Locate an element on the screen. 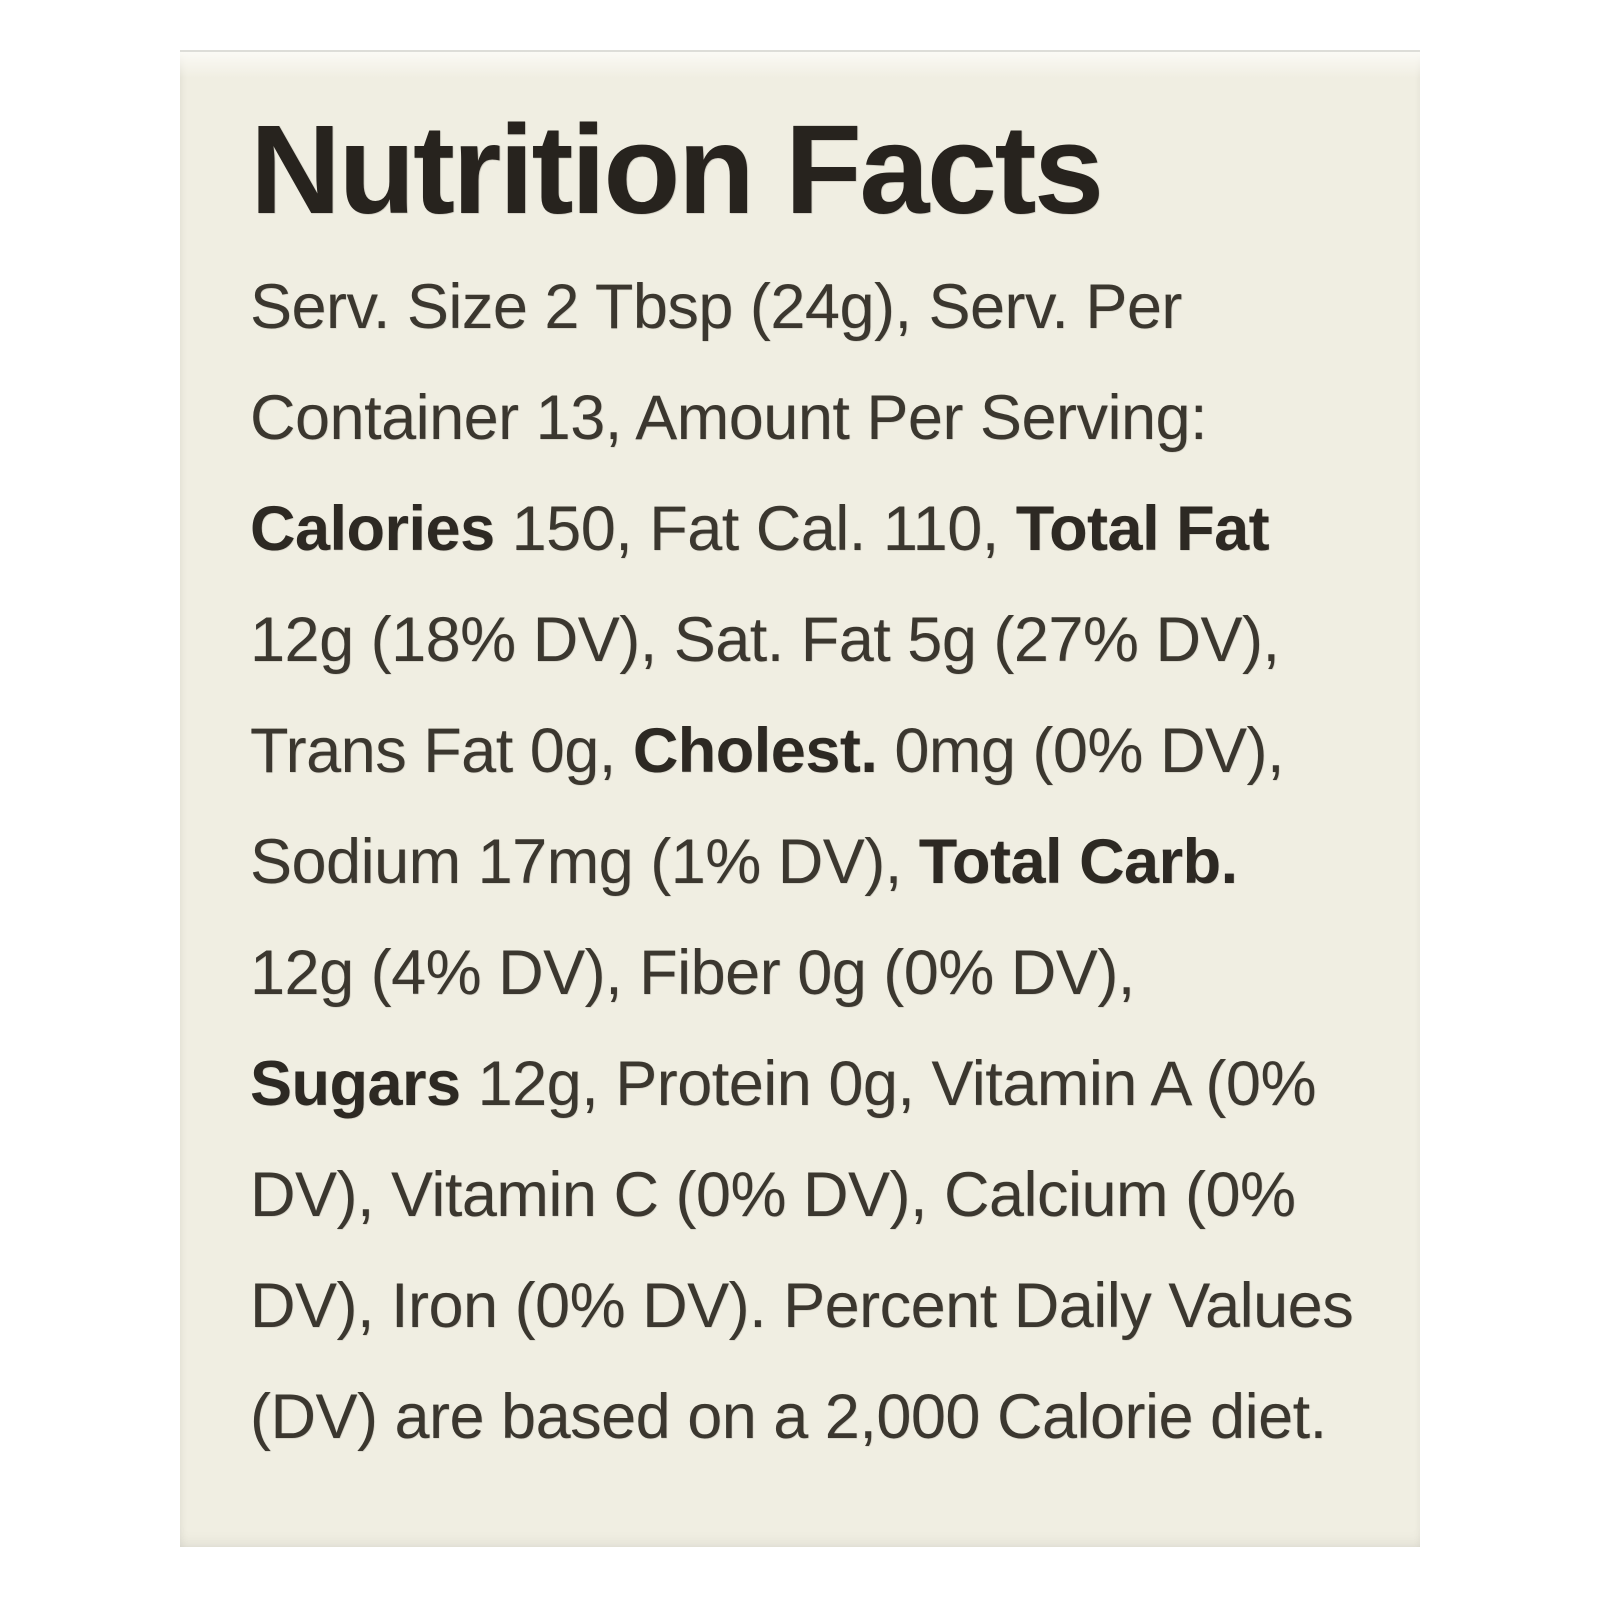 The height and width of the screenshot is (1600, 1600). nutrition-text-line: Calories 150, Fat Cal. 110, Total Fat is located at coordinates (835, 529).